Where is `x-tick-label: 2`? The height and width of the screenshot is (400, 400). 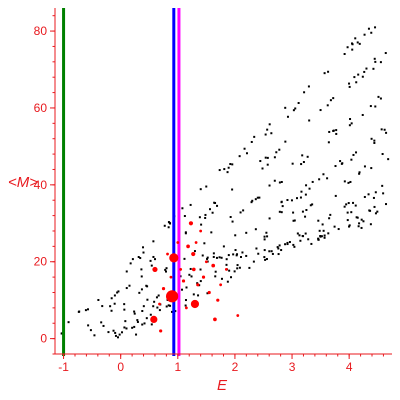
x-tick-label: 2 is located at coordinates (235, 367).